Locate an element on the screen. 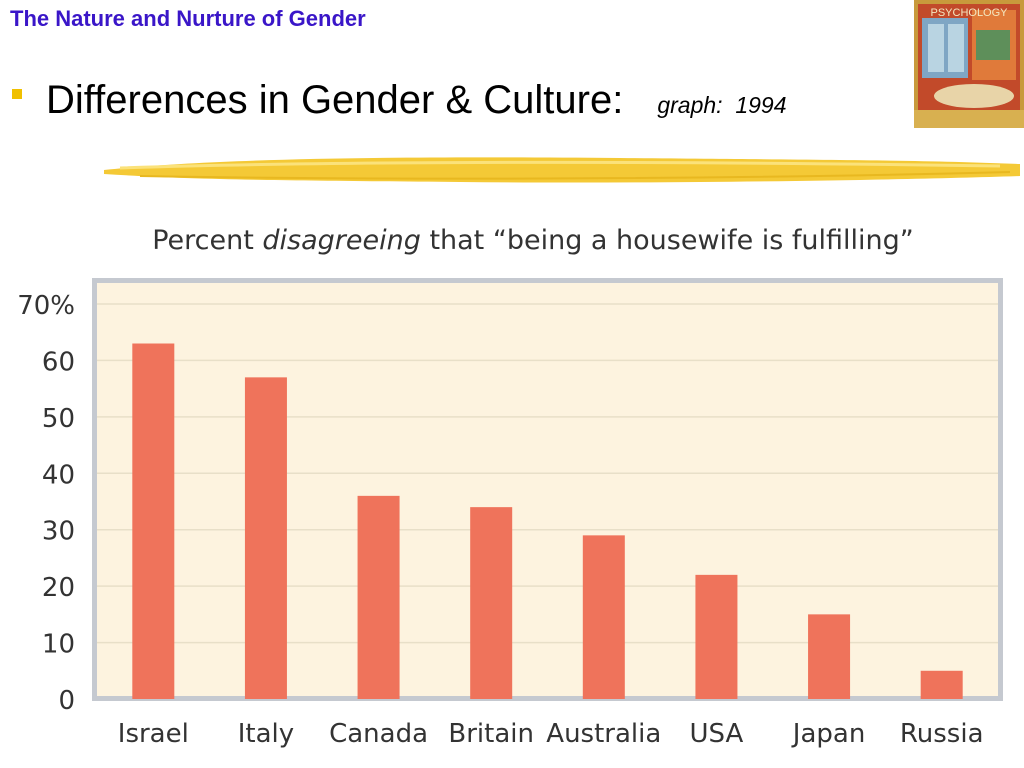 The width and height of the screenshot is (1024, 768). square-bullet-icon is located at coordinates (17, 94).